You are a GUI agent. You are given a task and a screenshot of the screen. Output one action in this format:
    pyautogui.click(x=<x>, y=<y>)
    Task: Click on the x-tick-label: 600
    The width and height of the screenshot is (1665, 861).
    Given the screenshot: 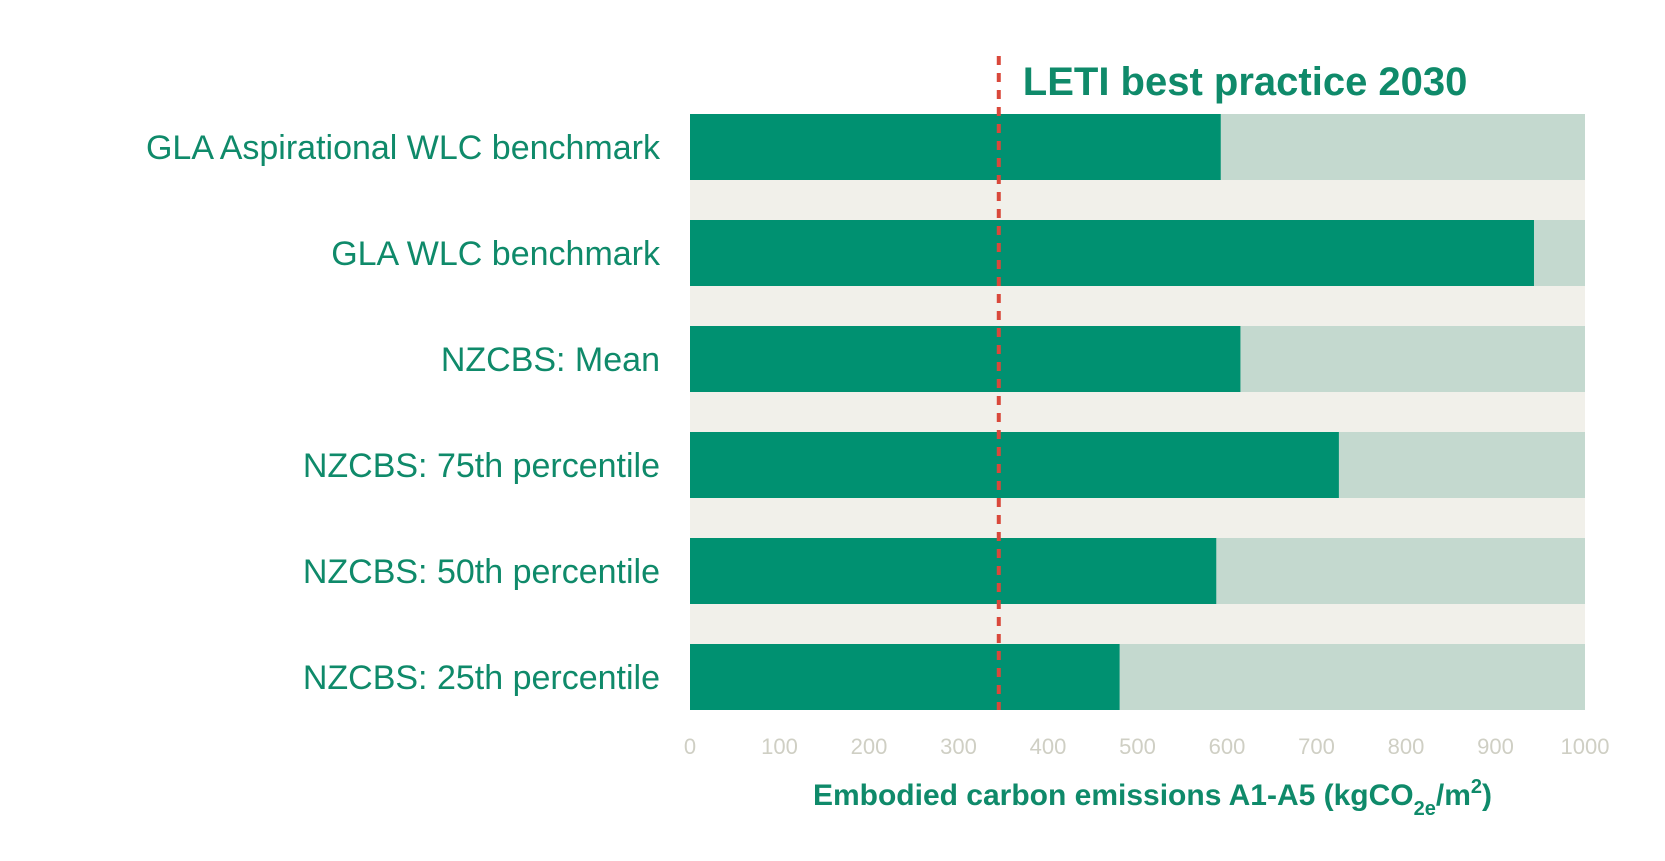 What is the action you would take?
    pyautogui.click(x=1227, y=746)
    